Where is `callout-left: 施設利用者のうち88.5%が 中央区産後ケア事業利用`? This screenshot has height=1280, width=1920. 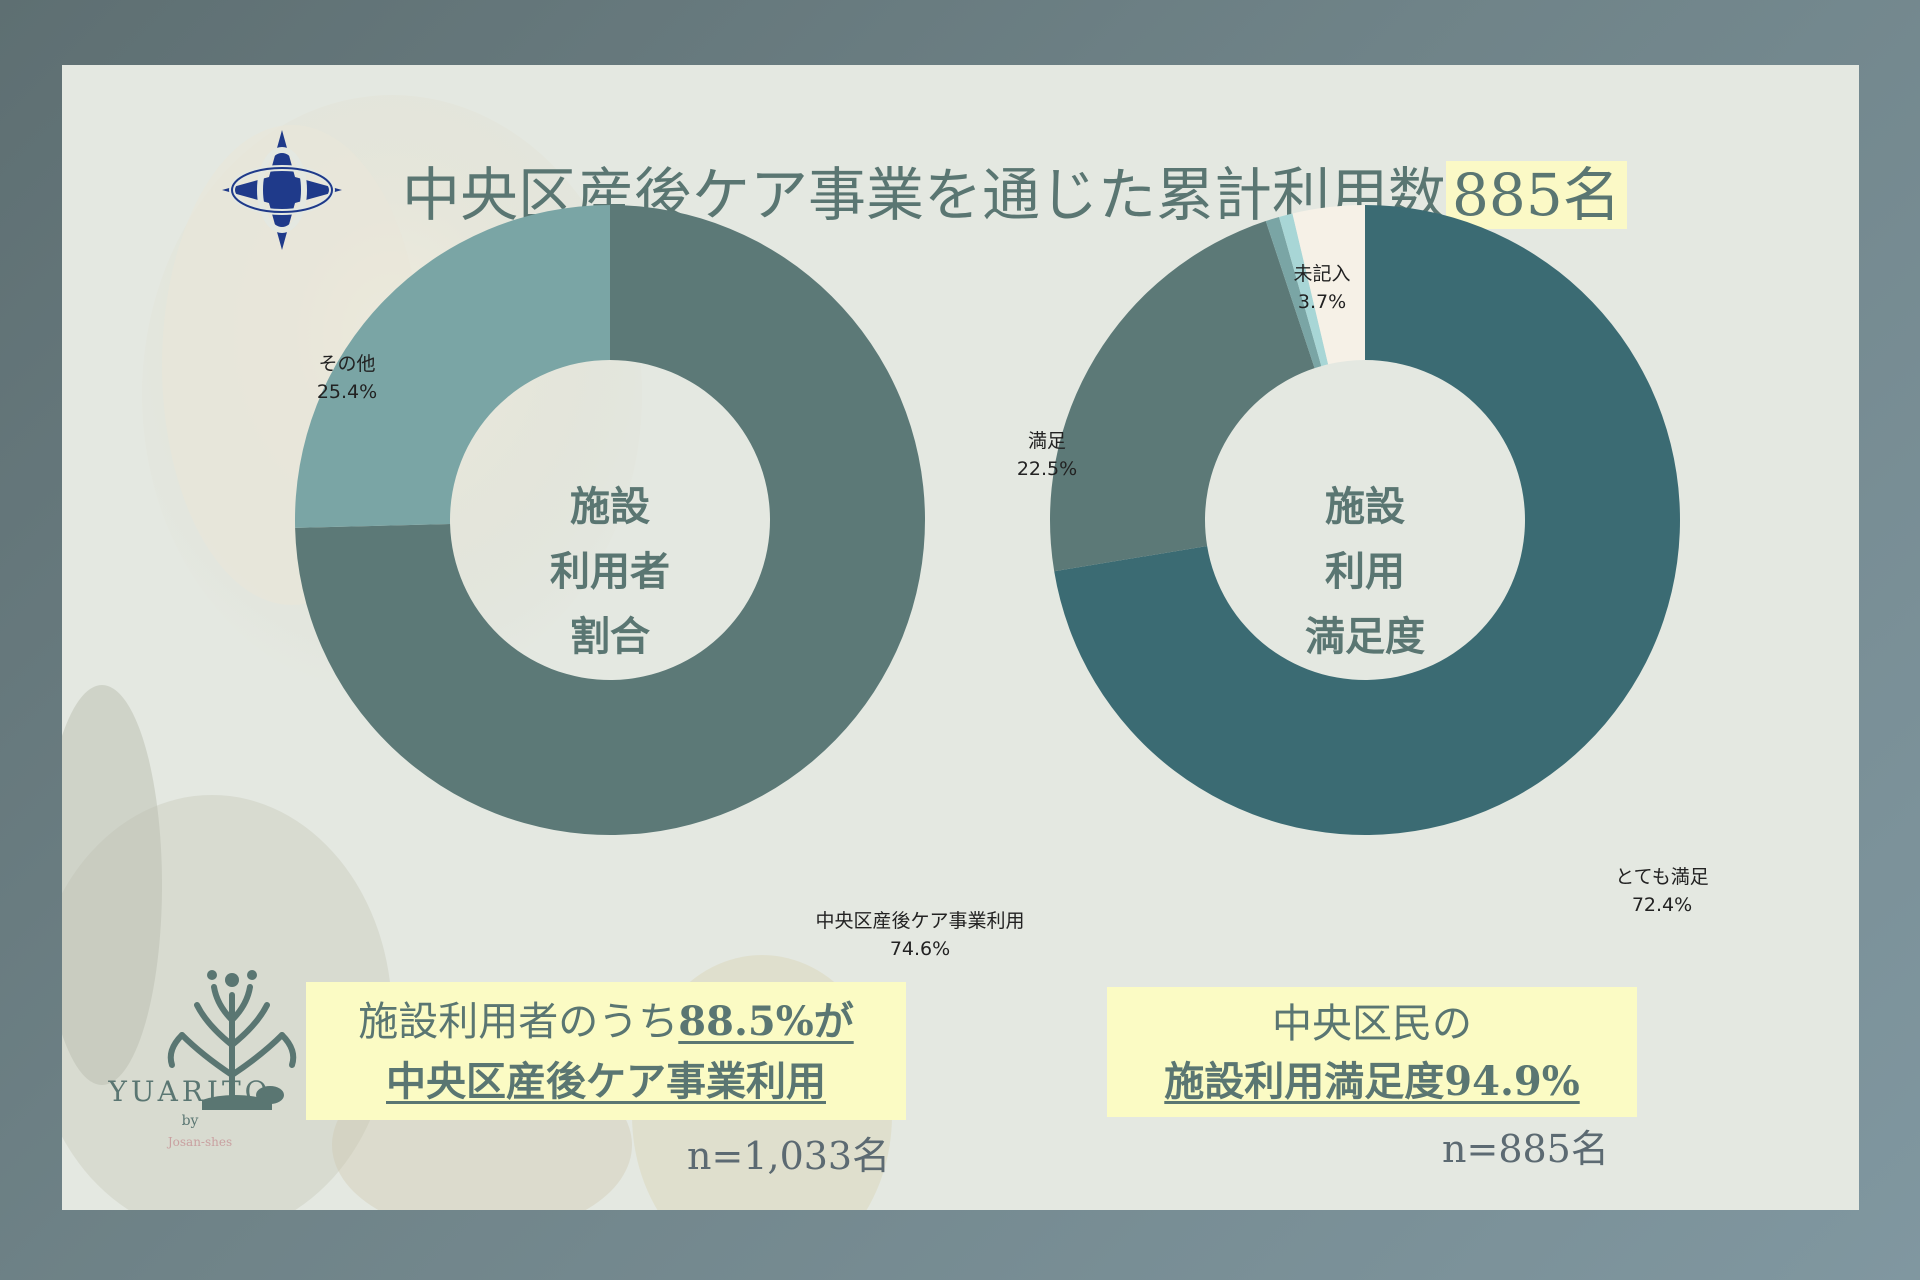 callout-left: 施設利用者のうち88.5%が 中央区産後ケア事業利用 is located at coordinates (606, 1051).